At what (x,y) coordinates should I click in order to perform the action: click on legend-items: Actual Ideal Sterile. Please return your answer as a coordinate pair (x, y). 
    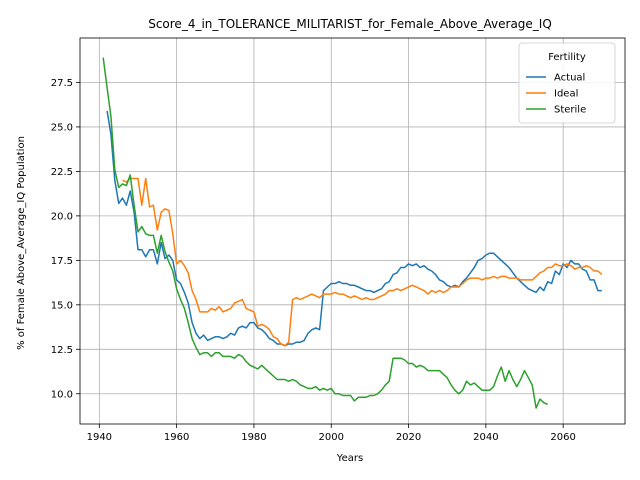
    Looking at the image, I should click on (556, 94).